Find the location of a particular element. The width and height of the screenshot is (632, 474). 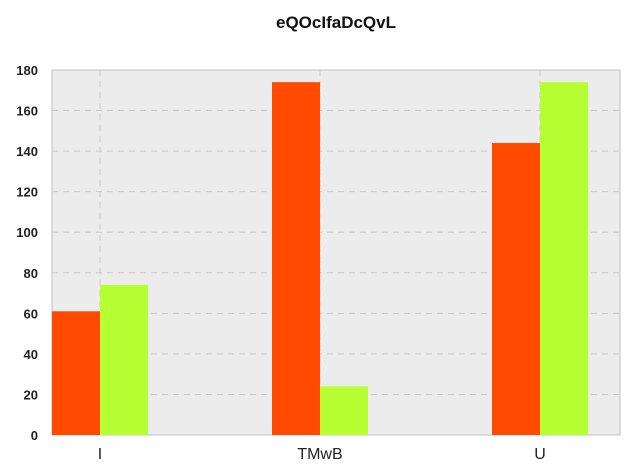

y-tick-label: 0 is located at coordinates (34, 435).